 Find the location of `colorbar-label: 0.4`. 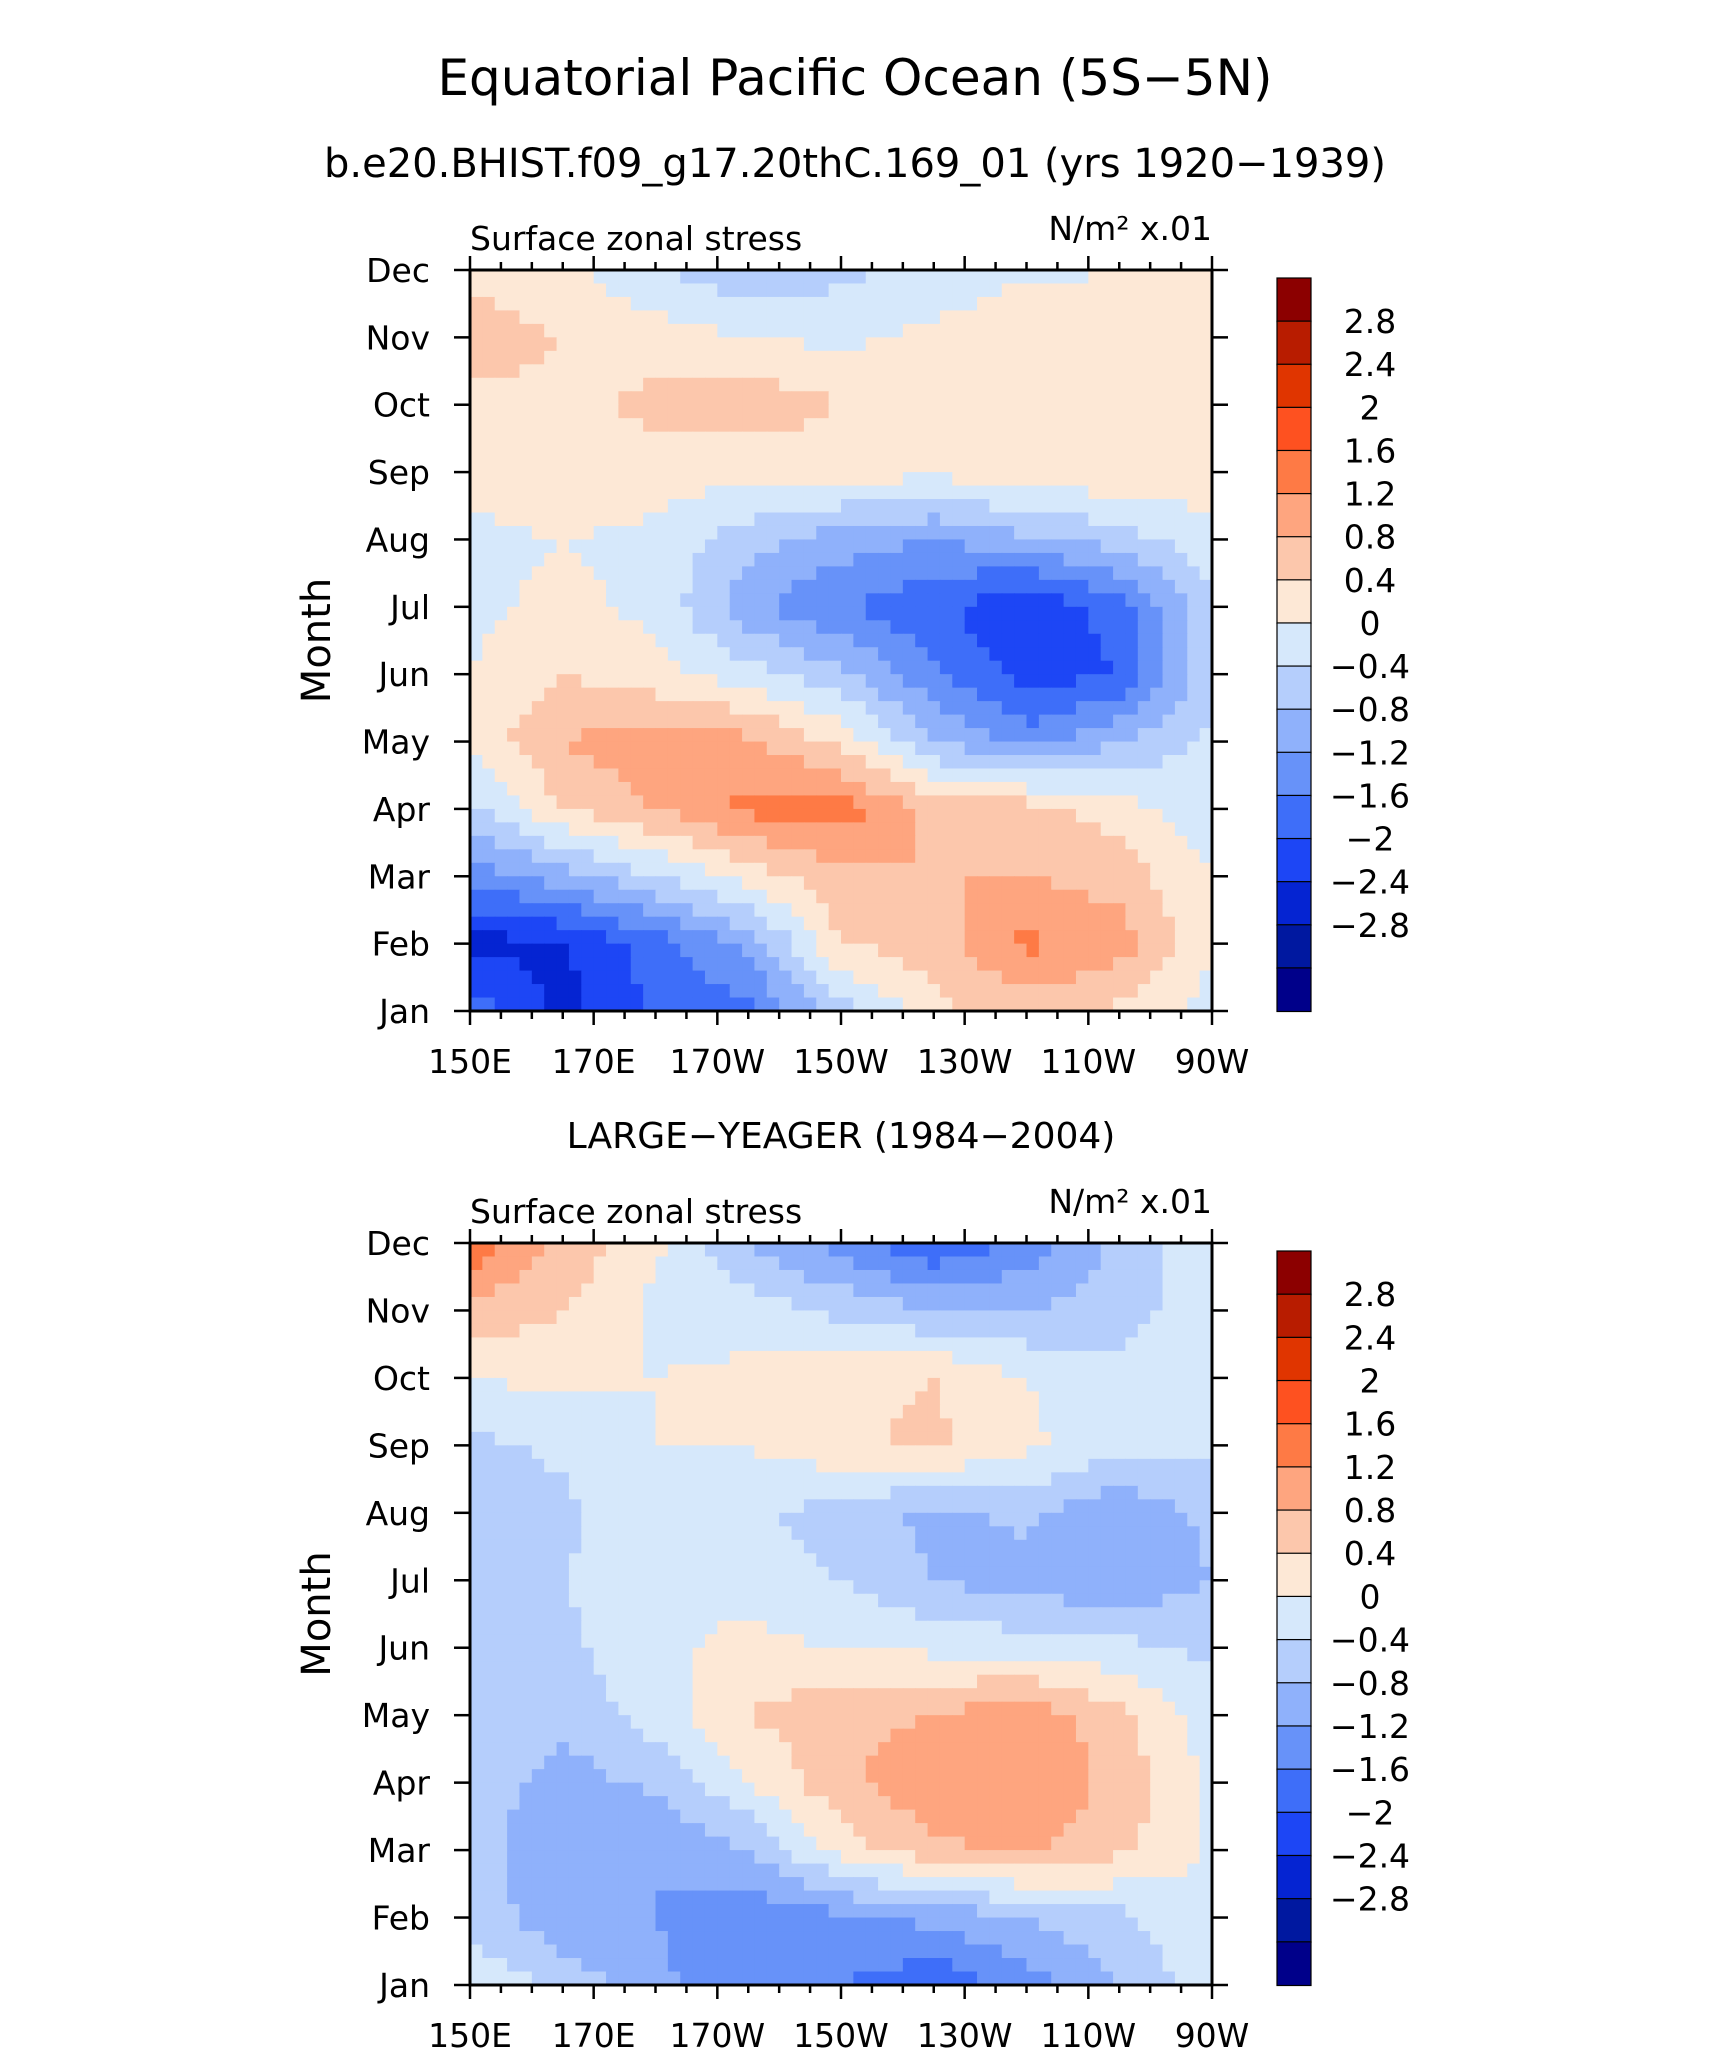

colorbar-label: 0.4 is located at coordinates (1370, 580).